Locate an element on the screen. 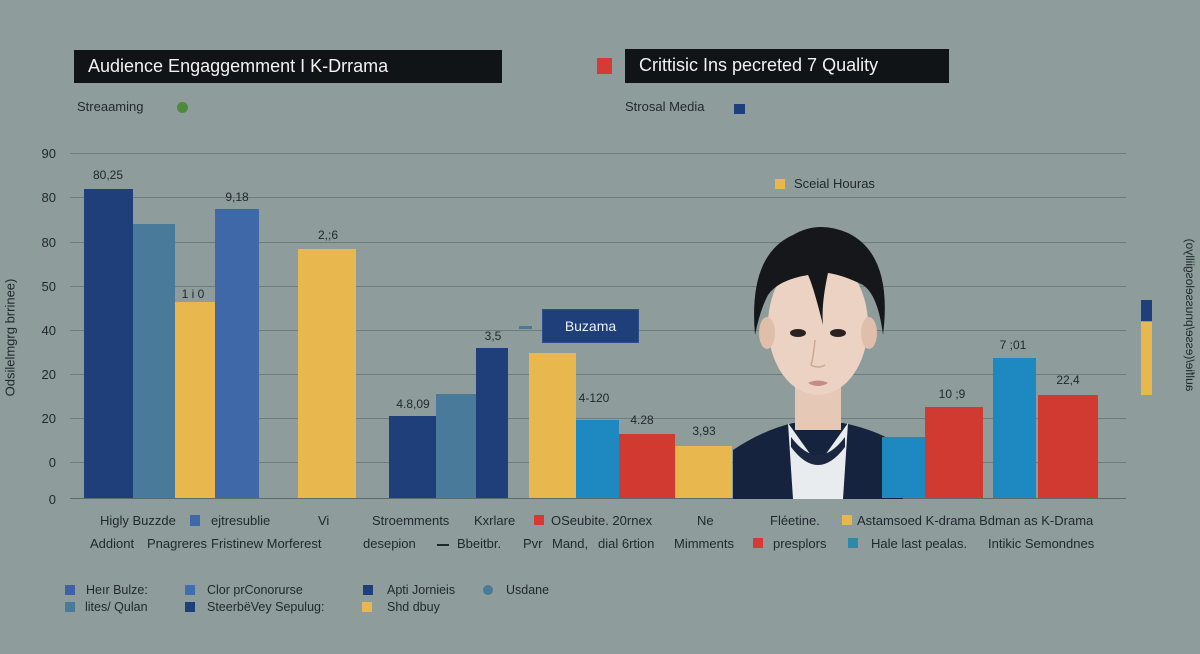 The image size is (1200, 654). x-label: Fléetine. is located at coordinates (795, 520).